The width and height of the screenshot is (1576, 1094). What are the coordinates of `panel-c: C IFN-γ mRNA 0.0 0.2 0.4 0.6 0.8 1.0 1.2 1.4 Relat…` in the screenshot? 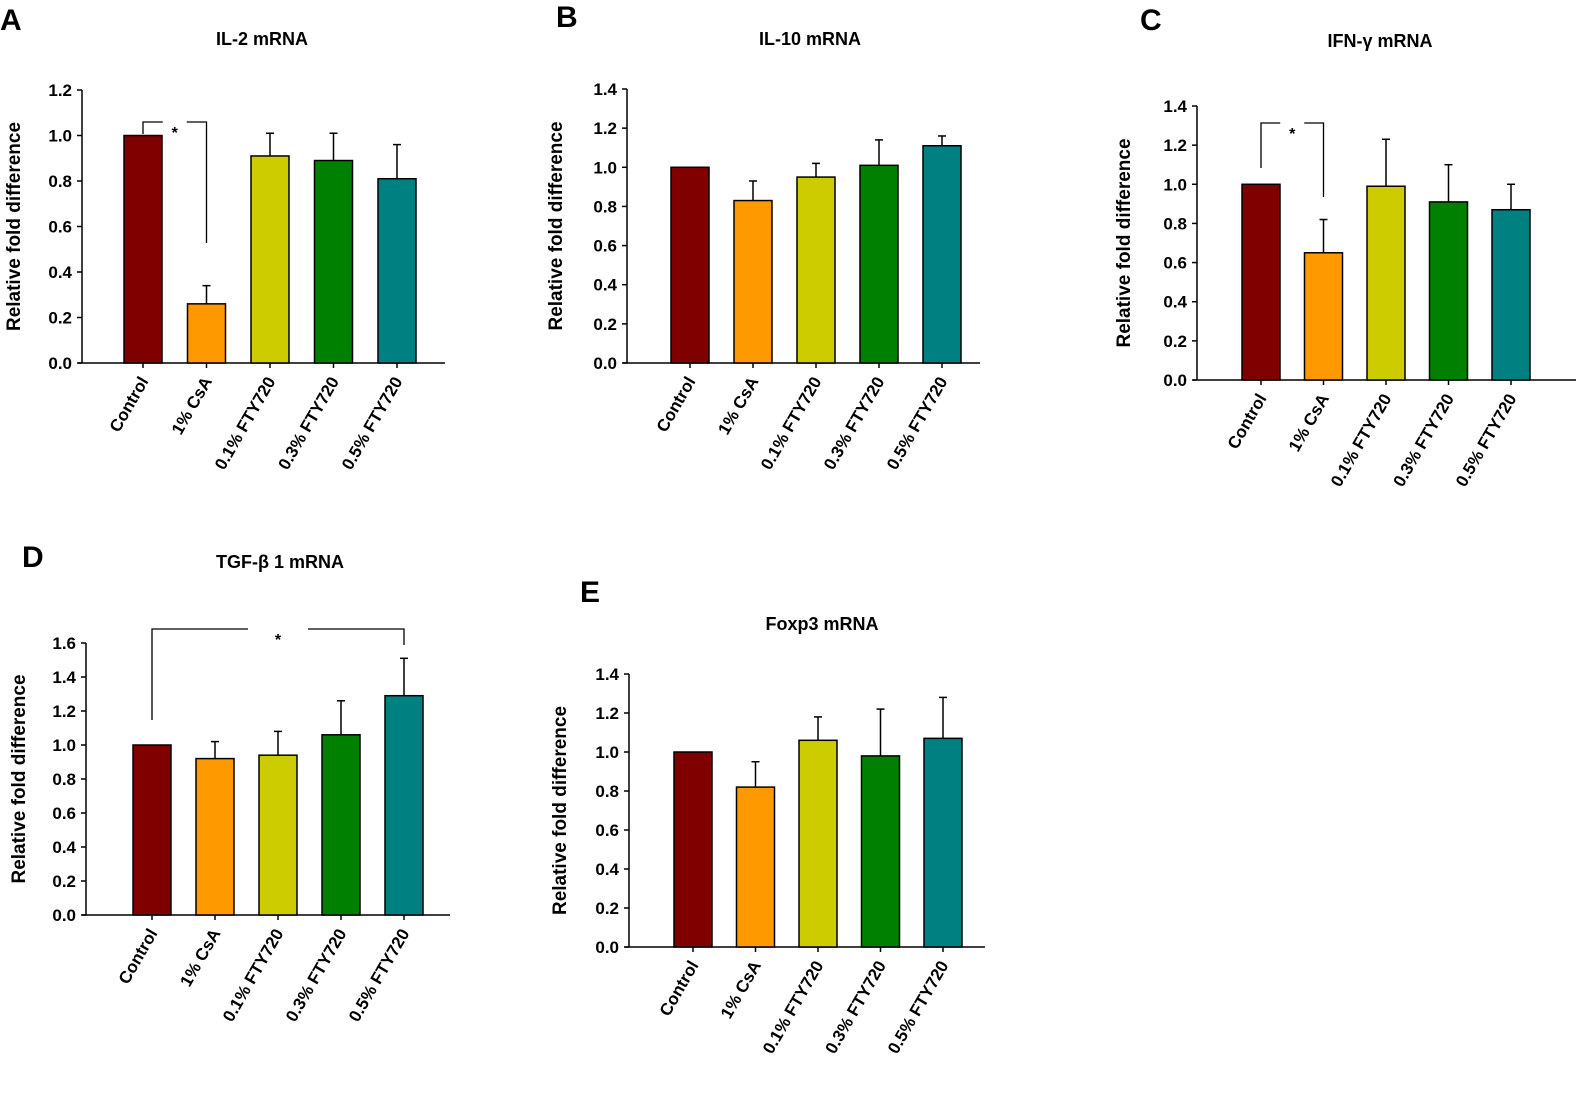 It's located at (1345, 247).